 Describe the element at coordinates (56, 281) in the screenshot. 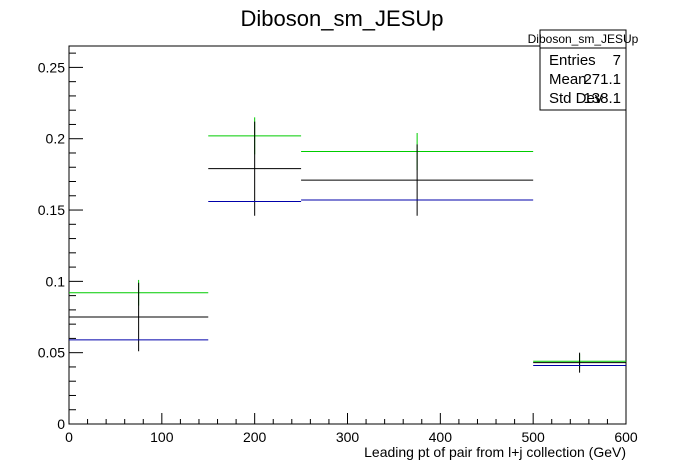

I see `y-tick-label: 0.1` at that location.